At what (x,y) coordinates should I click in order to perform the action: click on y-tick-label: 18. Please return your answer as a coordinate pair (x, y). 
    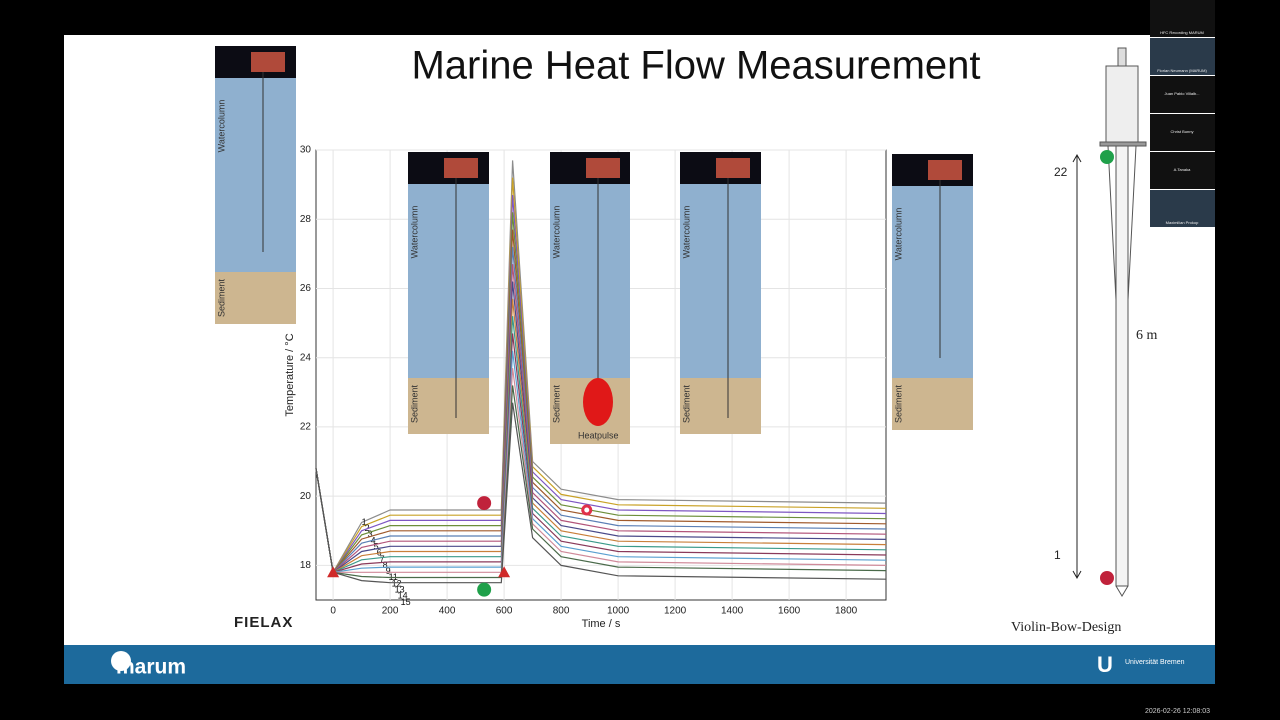
    Looking at the image, I should click on (306, 565).